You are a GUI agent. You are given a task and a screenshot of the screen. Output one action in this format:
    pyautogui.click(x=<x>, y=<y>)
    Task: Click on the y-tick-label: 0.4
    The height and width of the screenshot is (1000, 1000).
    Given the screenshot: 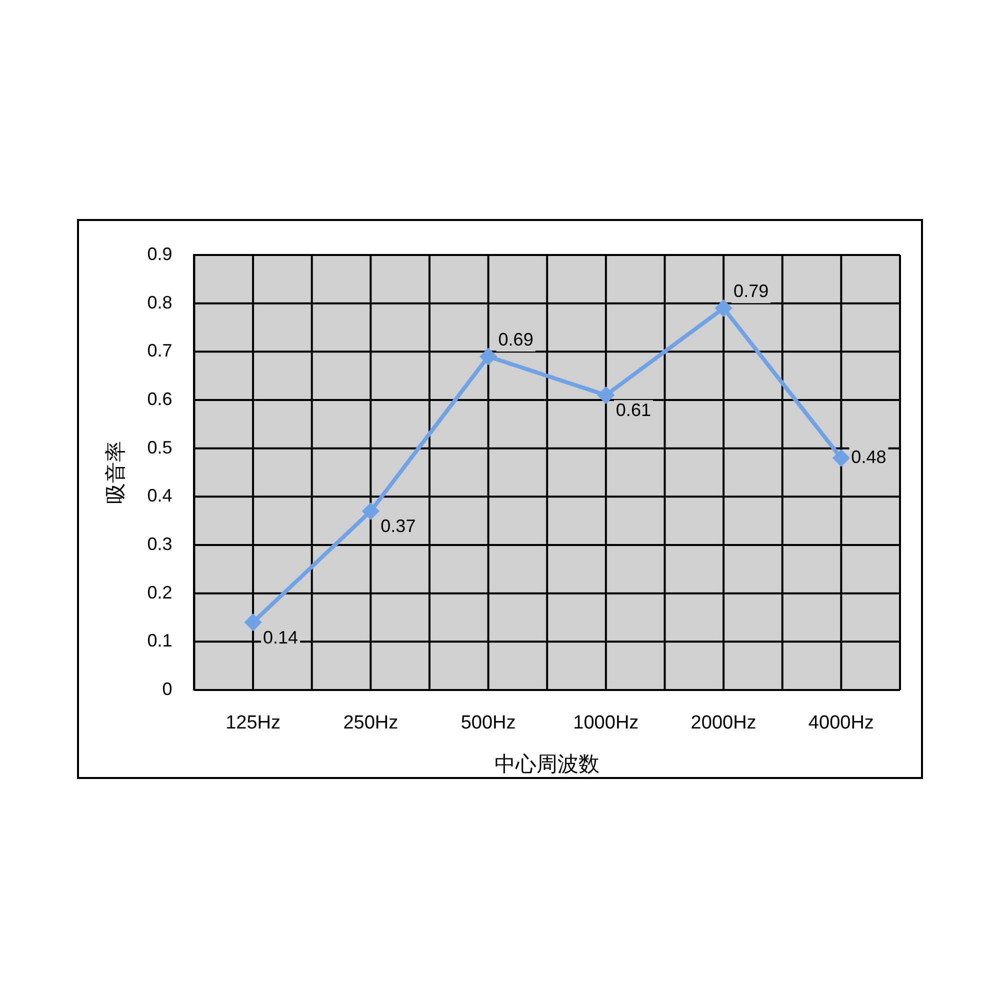 What is the action you would take?
    pyautogui.click(x=159, y=496)
    